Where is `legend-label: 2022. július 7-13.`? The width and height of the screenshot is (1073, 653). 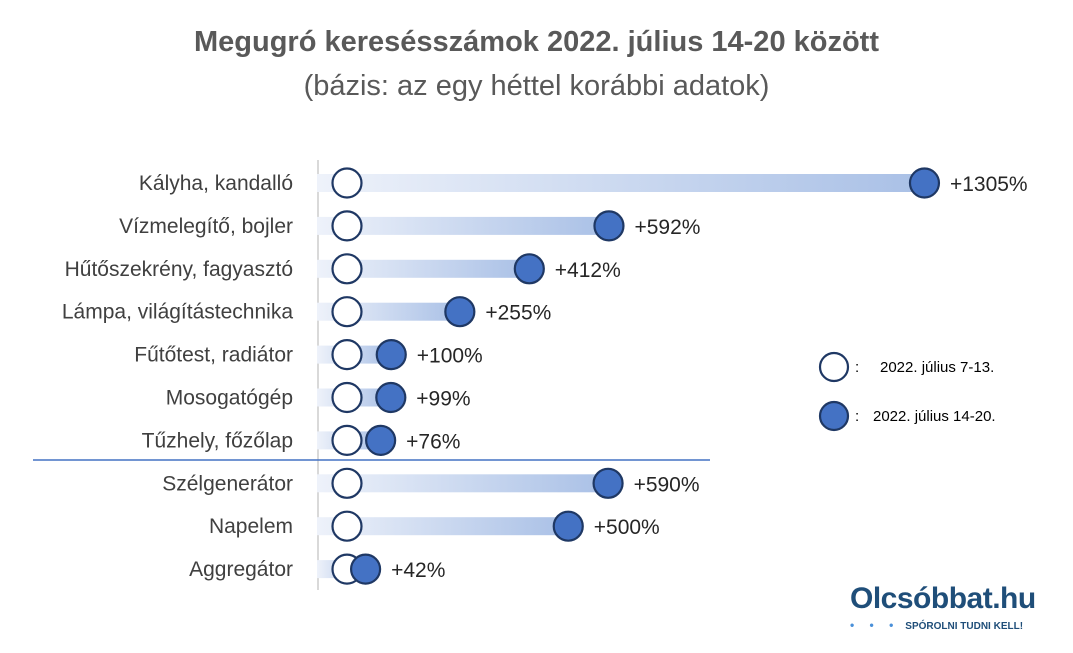
legend-label: 2022. július 7-13. is located at coordinates (937, 367).